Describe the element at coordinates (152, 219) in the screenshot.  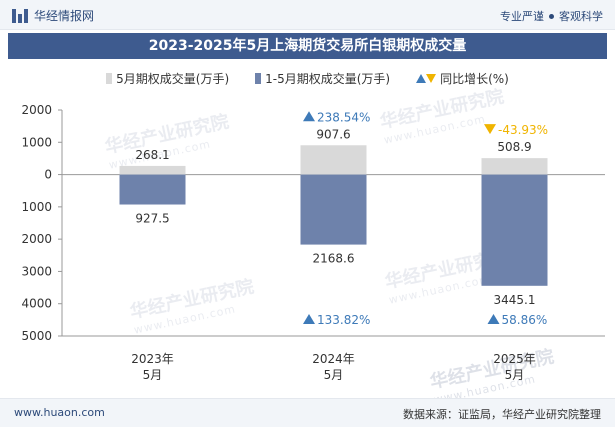
I see `data-label-ytd: 927.5` at that location.